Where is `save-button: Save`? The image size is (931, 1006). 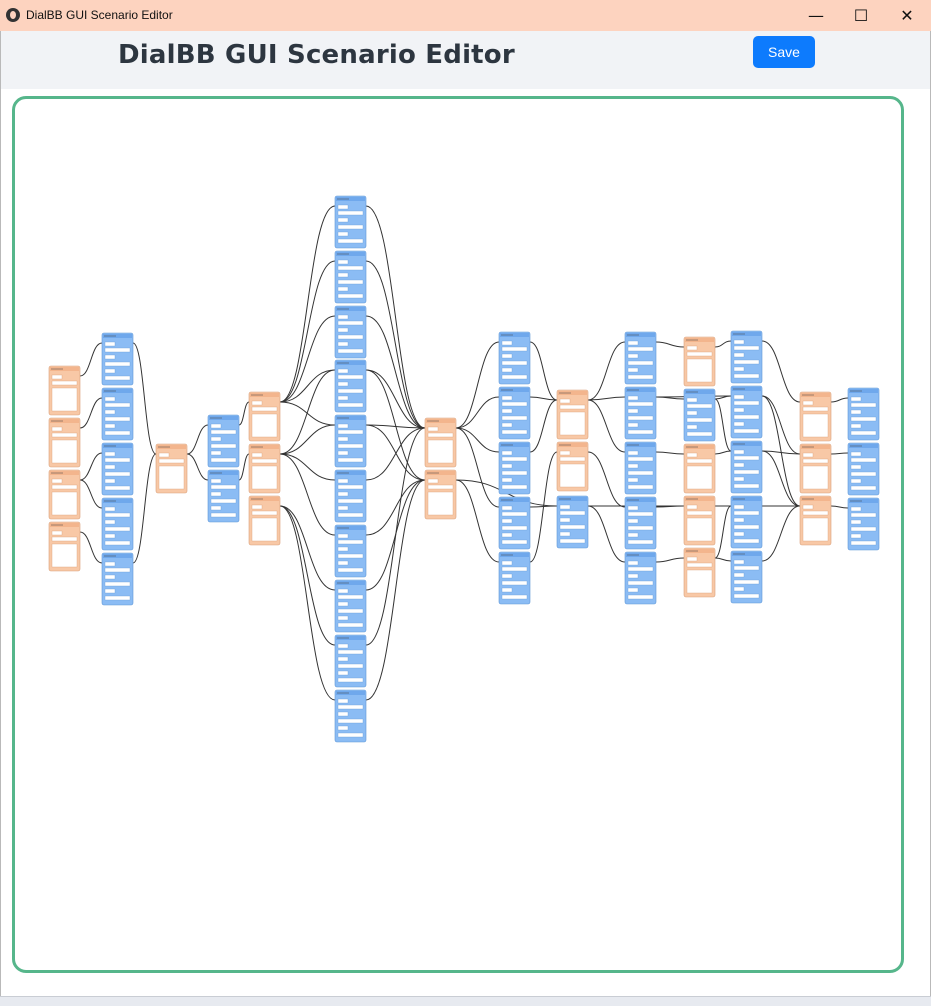
save-button: Save is located at coordinates (784, 52).